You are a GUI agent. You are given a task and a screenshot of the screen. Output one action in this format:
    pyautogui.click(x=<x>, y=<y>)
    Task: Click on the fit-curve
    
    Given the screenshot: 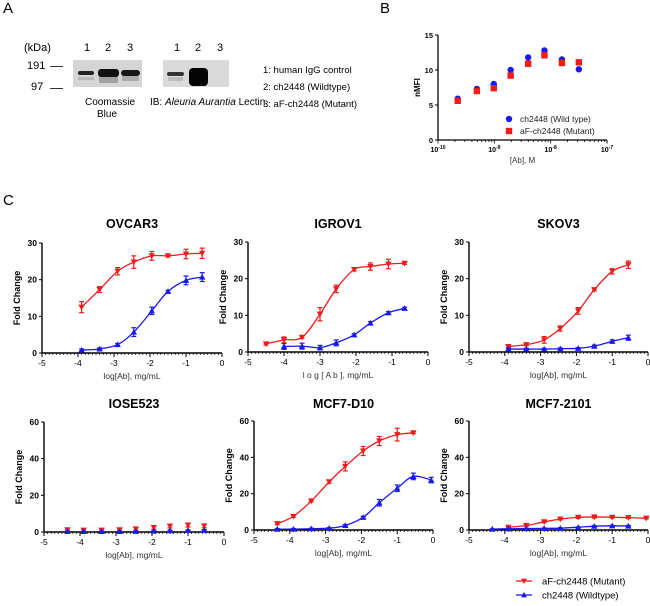 What is the action you would take?
    pyautogui.click(x=345, y=478)
    